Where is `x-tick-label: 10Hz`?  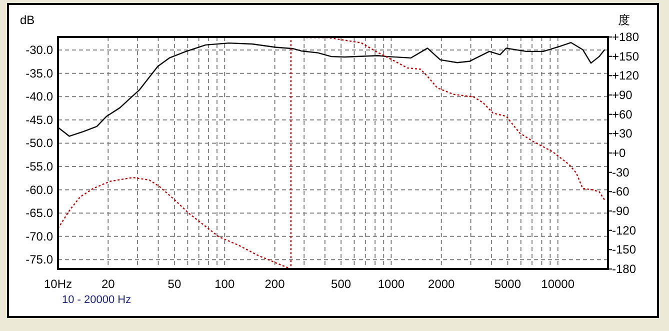 x-tick-label: 10Hz is located at coordinates (58, 284).